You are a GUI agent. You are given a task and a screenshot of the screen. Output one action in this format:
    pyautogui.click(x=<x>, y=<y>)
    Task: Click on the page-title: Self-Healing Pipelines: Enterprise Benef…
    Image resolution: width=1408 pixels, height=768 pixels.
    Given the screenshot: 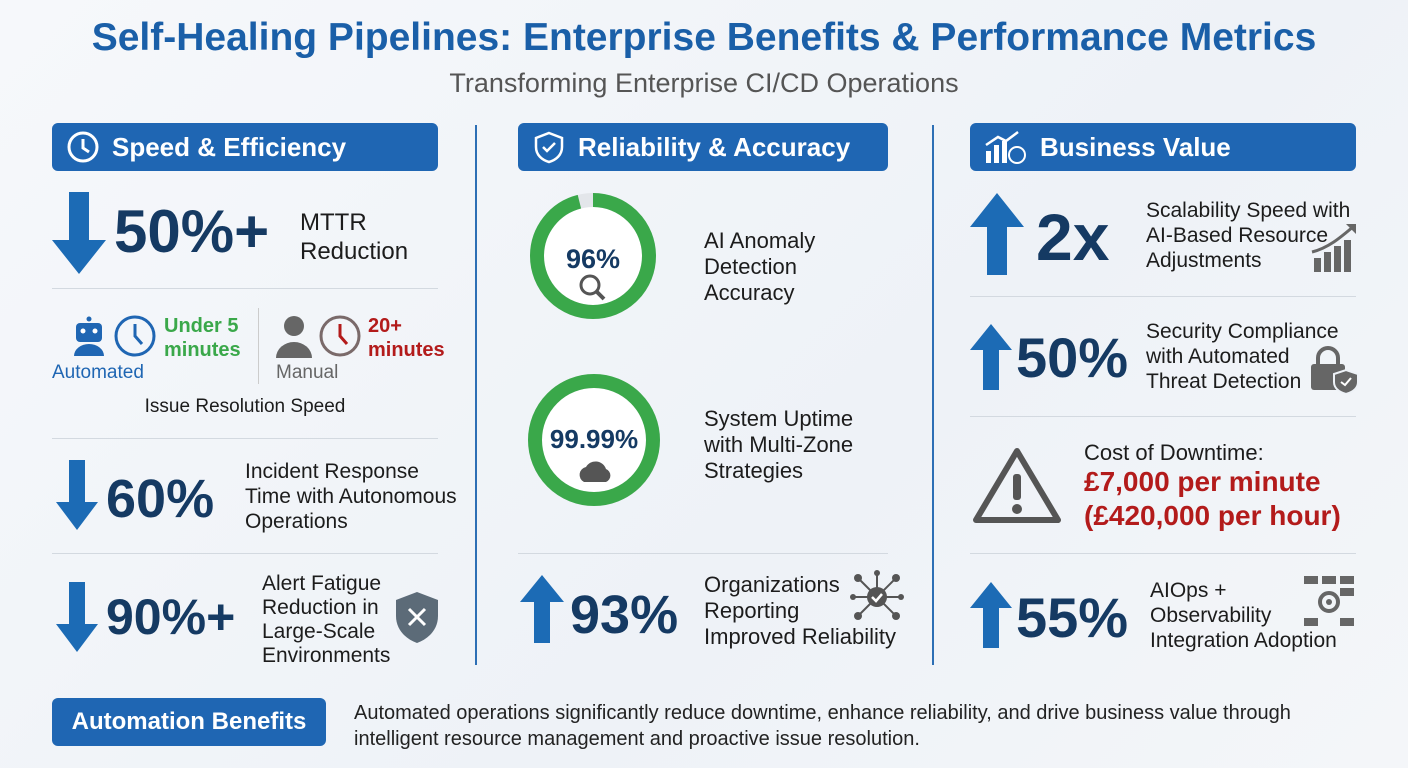 What is the action you would take?
    pyautogui.click(x=704, y=37)
    